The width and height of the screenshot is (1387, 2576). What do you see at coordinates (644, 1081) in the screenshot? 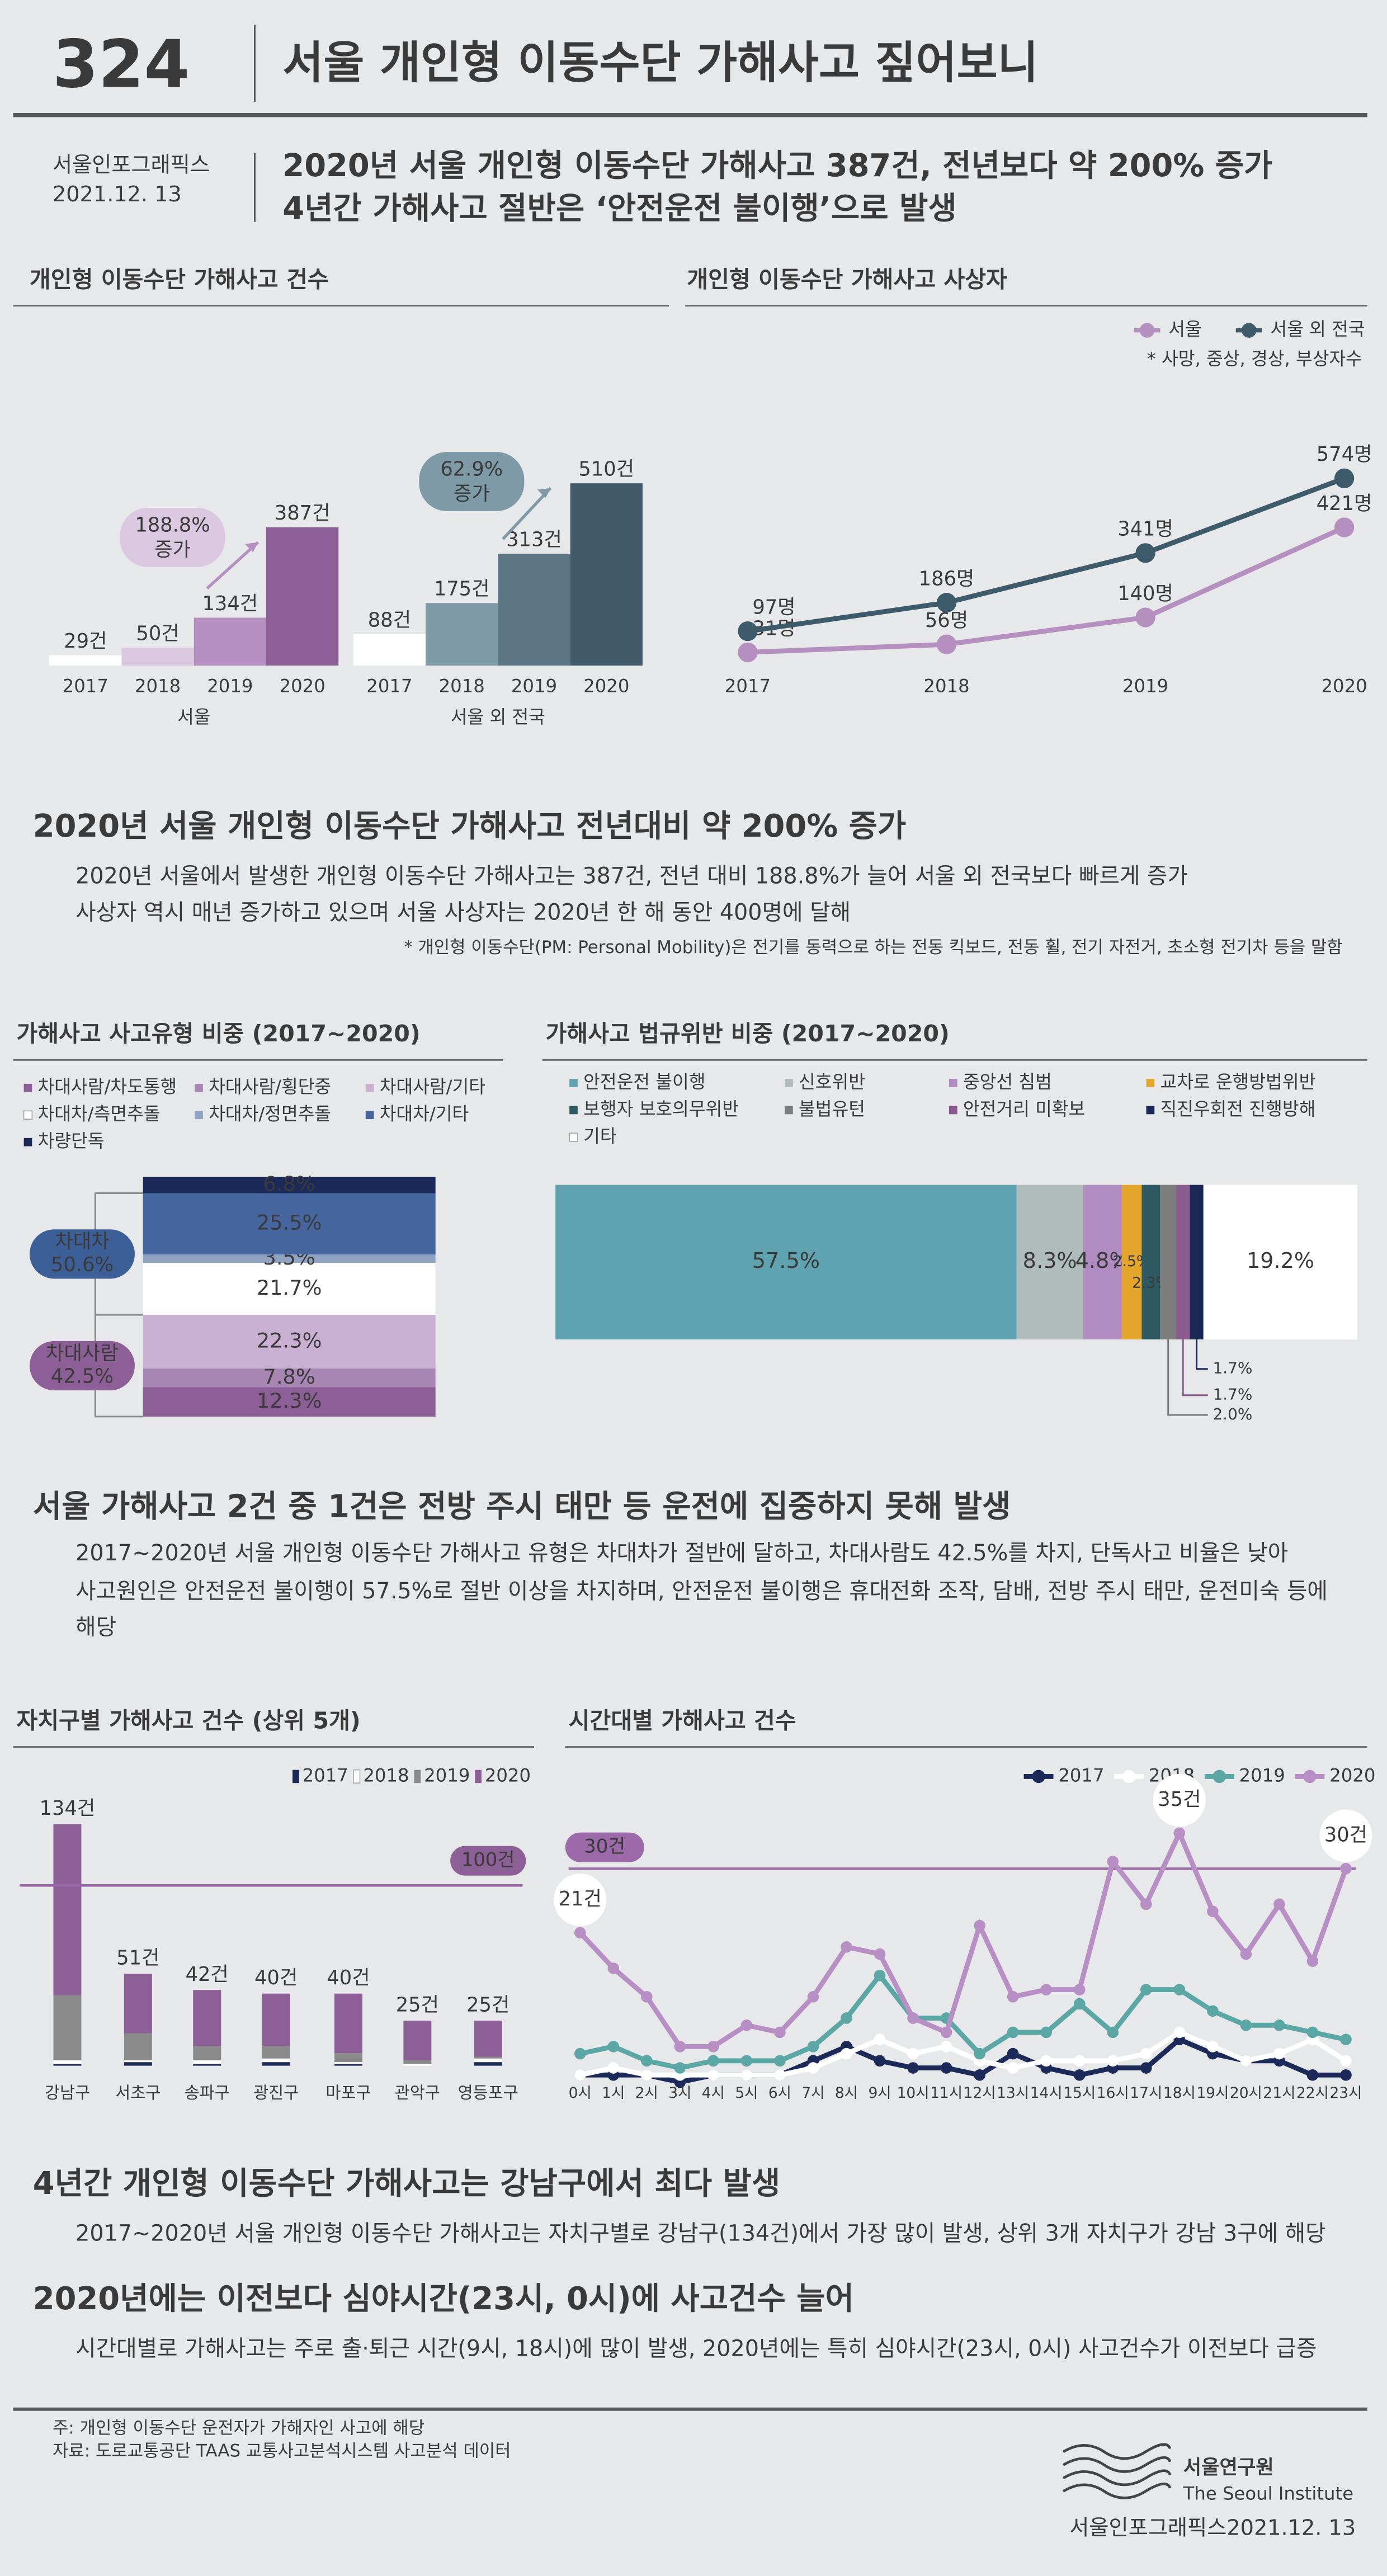
I see `legend-label: 안전운전 불이행` at bounding box center [644, 1081].